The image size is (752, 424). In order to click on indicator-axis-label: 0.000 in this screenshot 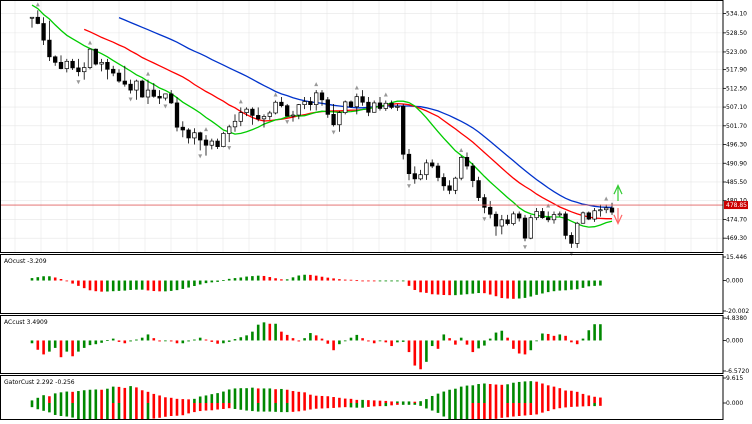, I will do `click(734, 281)`.